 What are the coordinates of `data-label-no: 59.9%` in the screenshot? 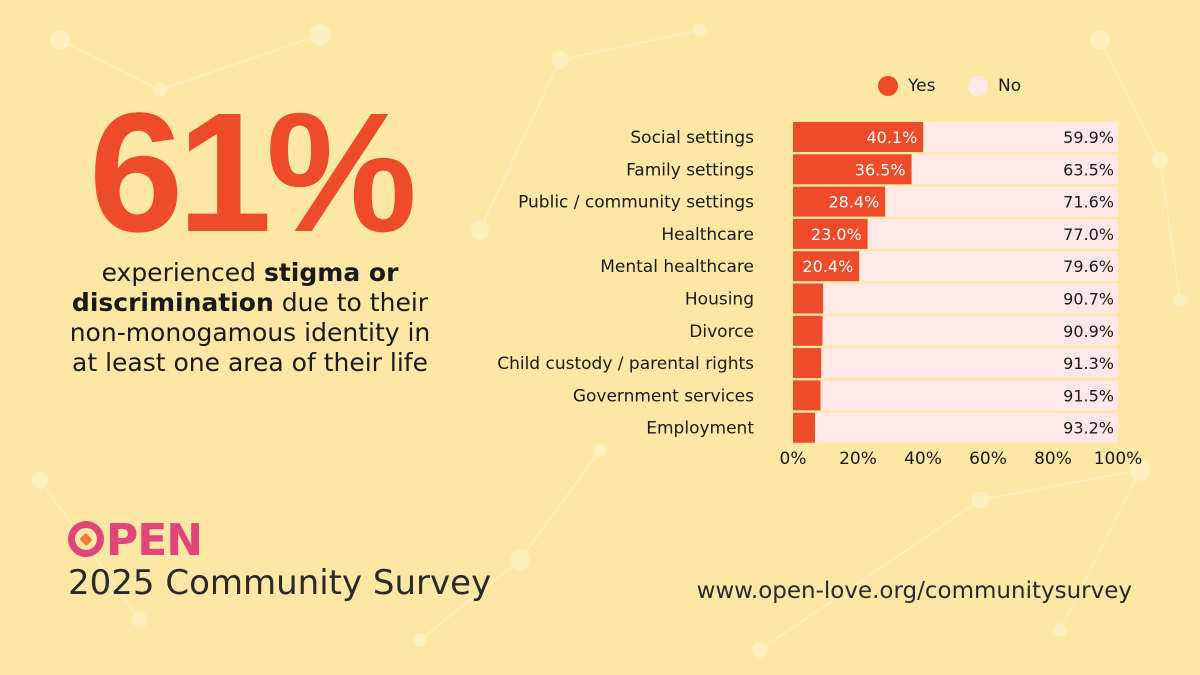 It's located at (1088, 137).